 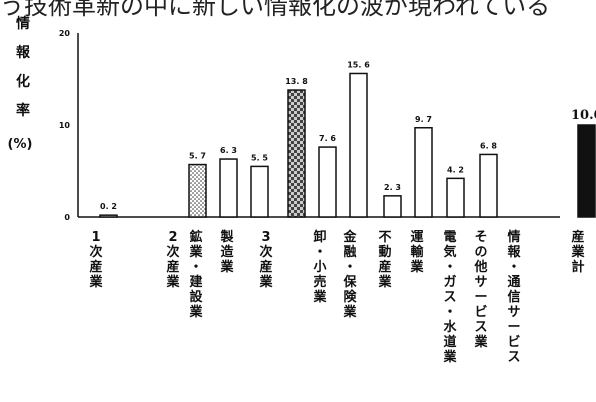 I want to click on value-label: 15. 6, so click(x=358, y=64).